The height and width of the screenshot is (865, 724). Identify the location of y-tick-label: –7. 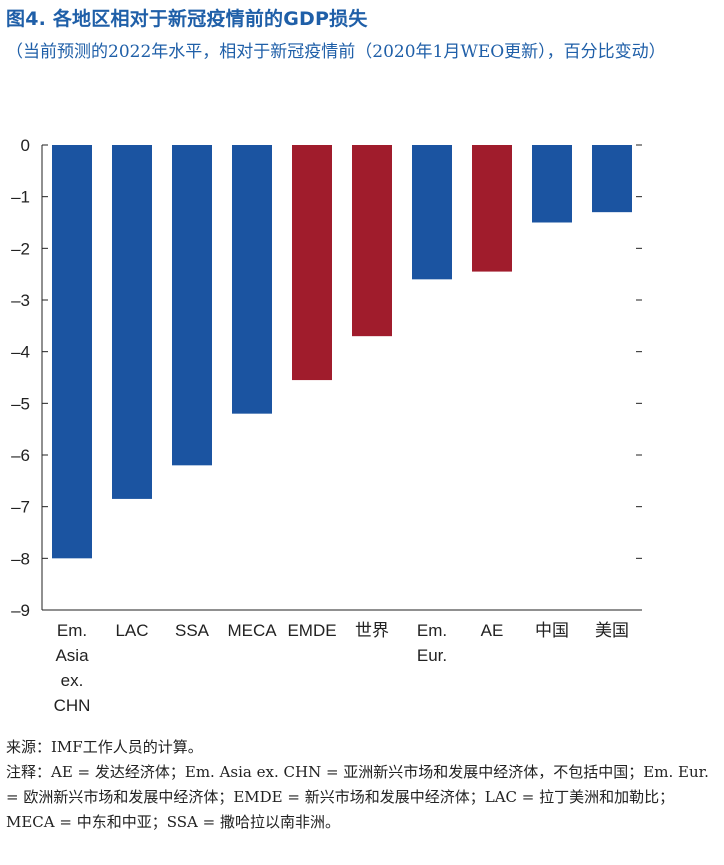
(20, 507).